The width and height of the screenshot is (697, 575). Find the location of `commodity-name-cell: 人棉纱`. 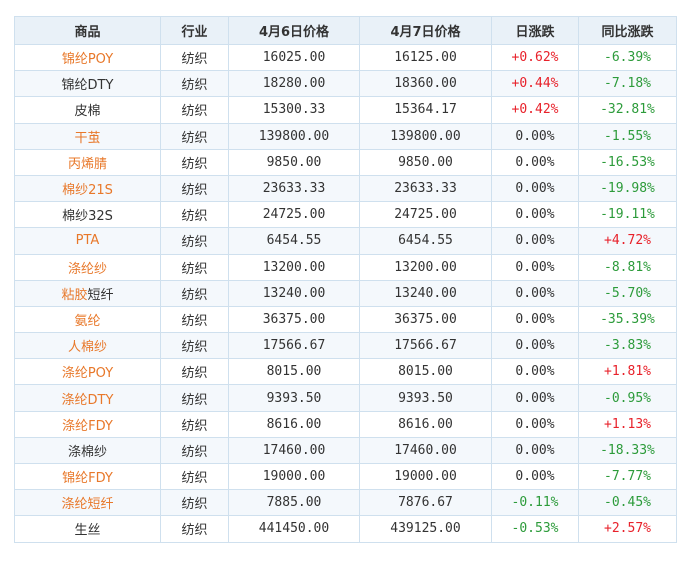

commodity-name-cell: 人棉纱 is located at coordinates (87, 346).